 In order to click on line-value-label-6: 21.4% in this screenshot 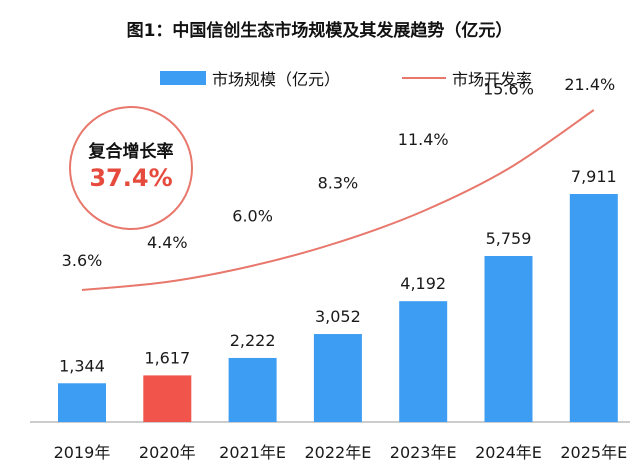, I will do `click(589, 84)`.